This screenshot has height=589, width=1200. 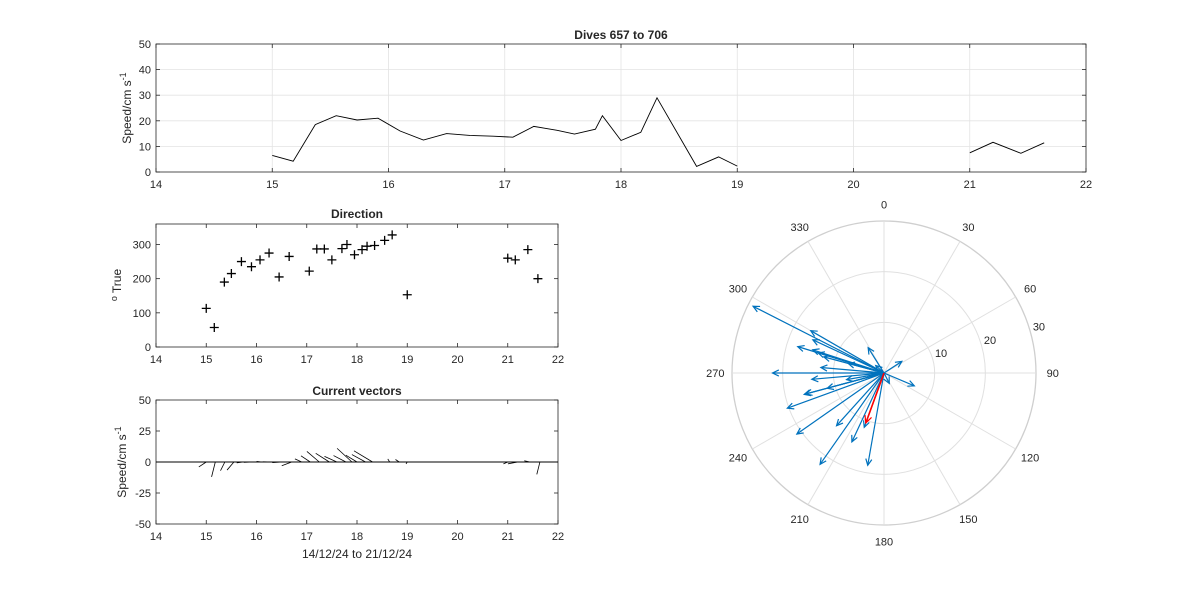 I want to click on direction-xtick-label: 20, so click(x=457, y=360).